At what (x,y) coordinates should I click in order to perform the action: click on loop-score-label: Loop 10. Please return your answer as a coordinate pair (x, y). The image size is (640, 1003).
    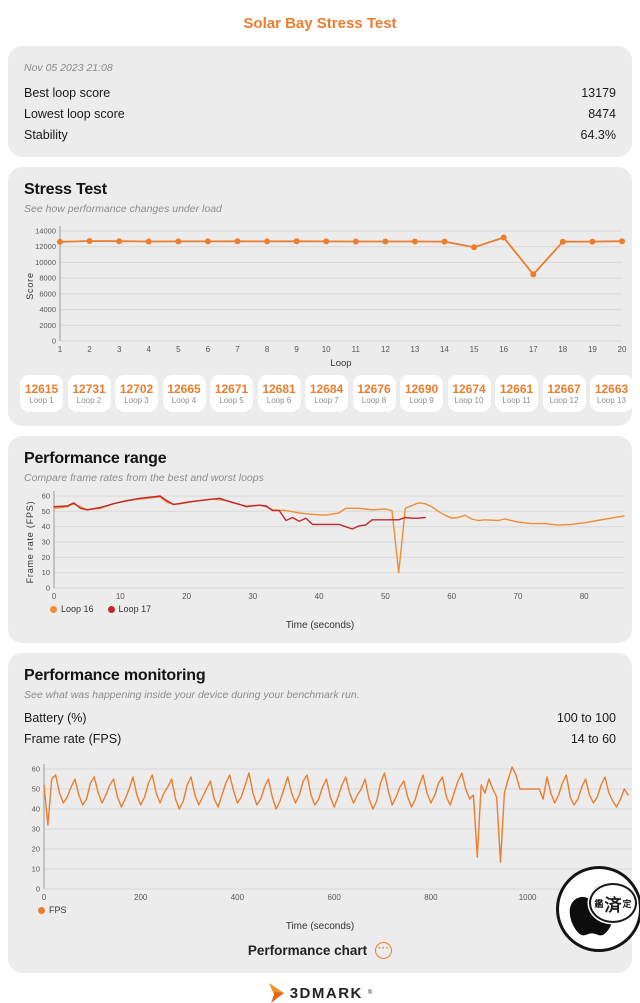
    Looking at the image, I should click on (469, 400).